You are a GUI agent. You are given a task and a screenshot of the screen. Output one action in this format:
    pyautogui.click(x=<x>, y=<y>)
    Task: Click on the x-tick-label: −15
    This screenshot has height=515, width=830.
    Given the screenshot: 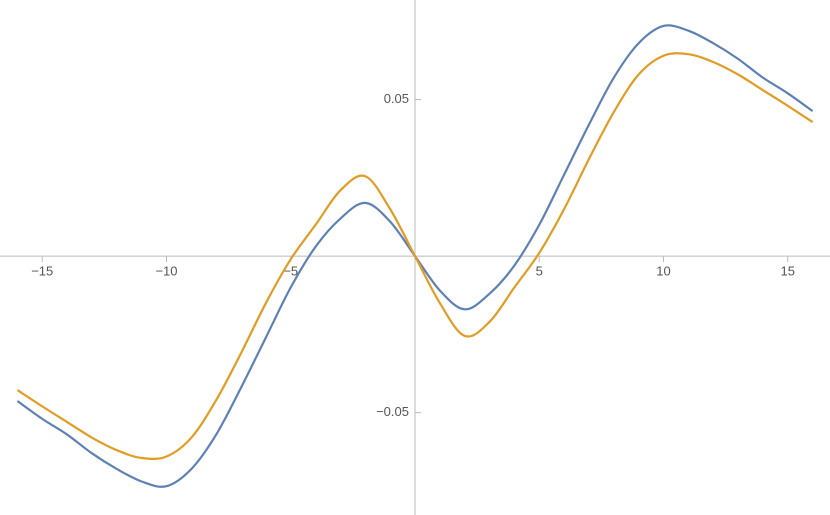 What is the action you would take?
    pyautogui.click(x=42, y=271)
    